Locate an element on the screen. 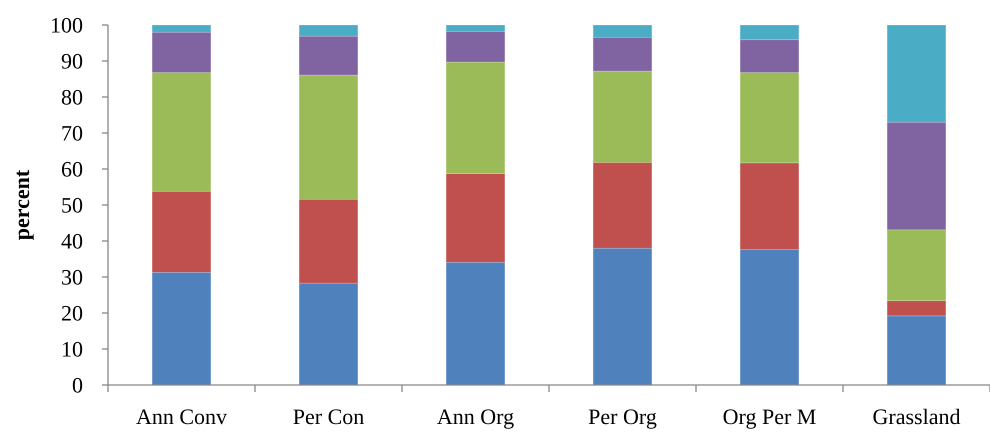 This screenshot has height=434, width=990. x-tick-label: Per Con is located at coordinates (328, 416).